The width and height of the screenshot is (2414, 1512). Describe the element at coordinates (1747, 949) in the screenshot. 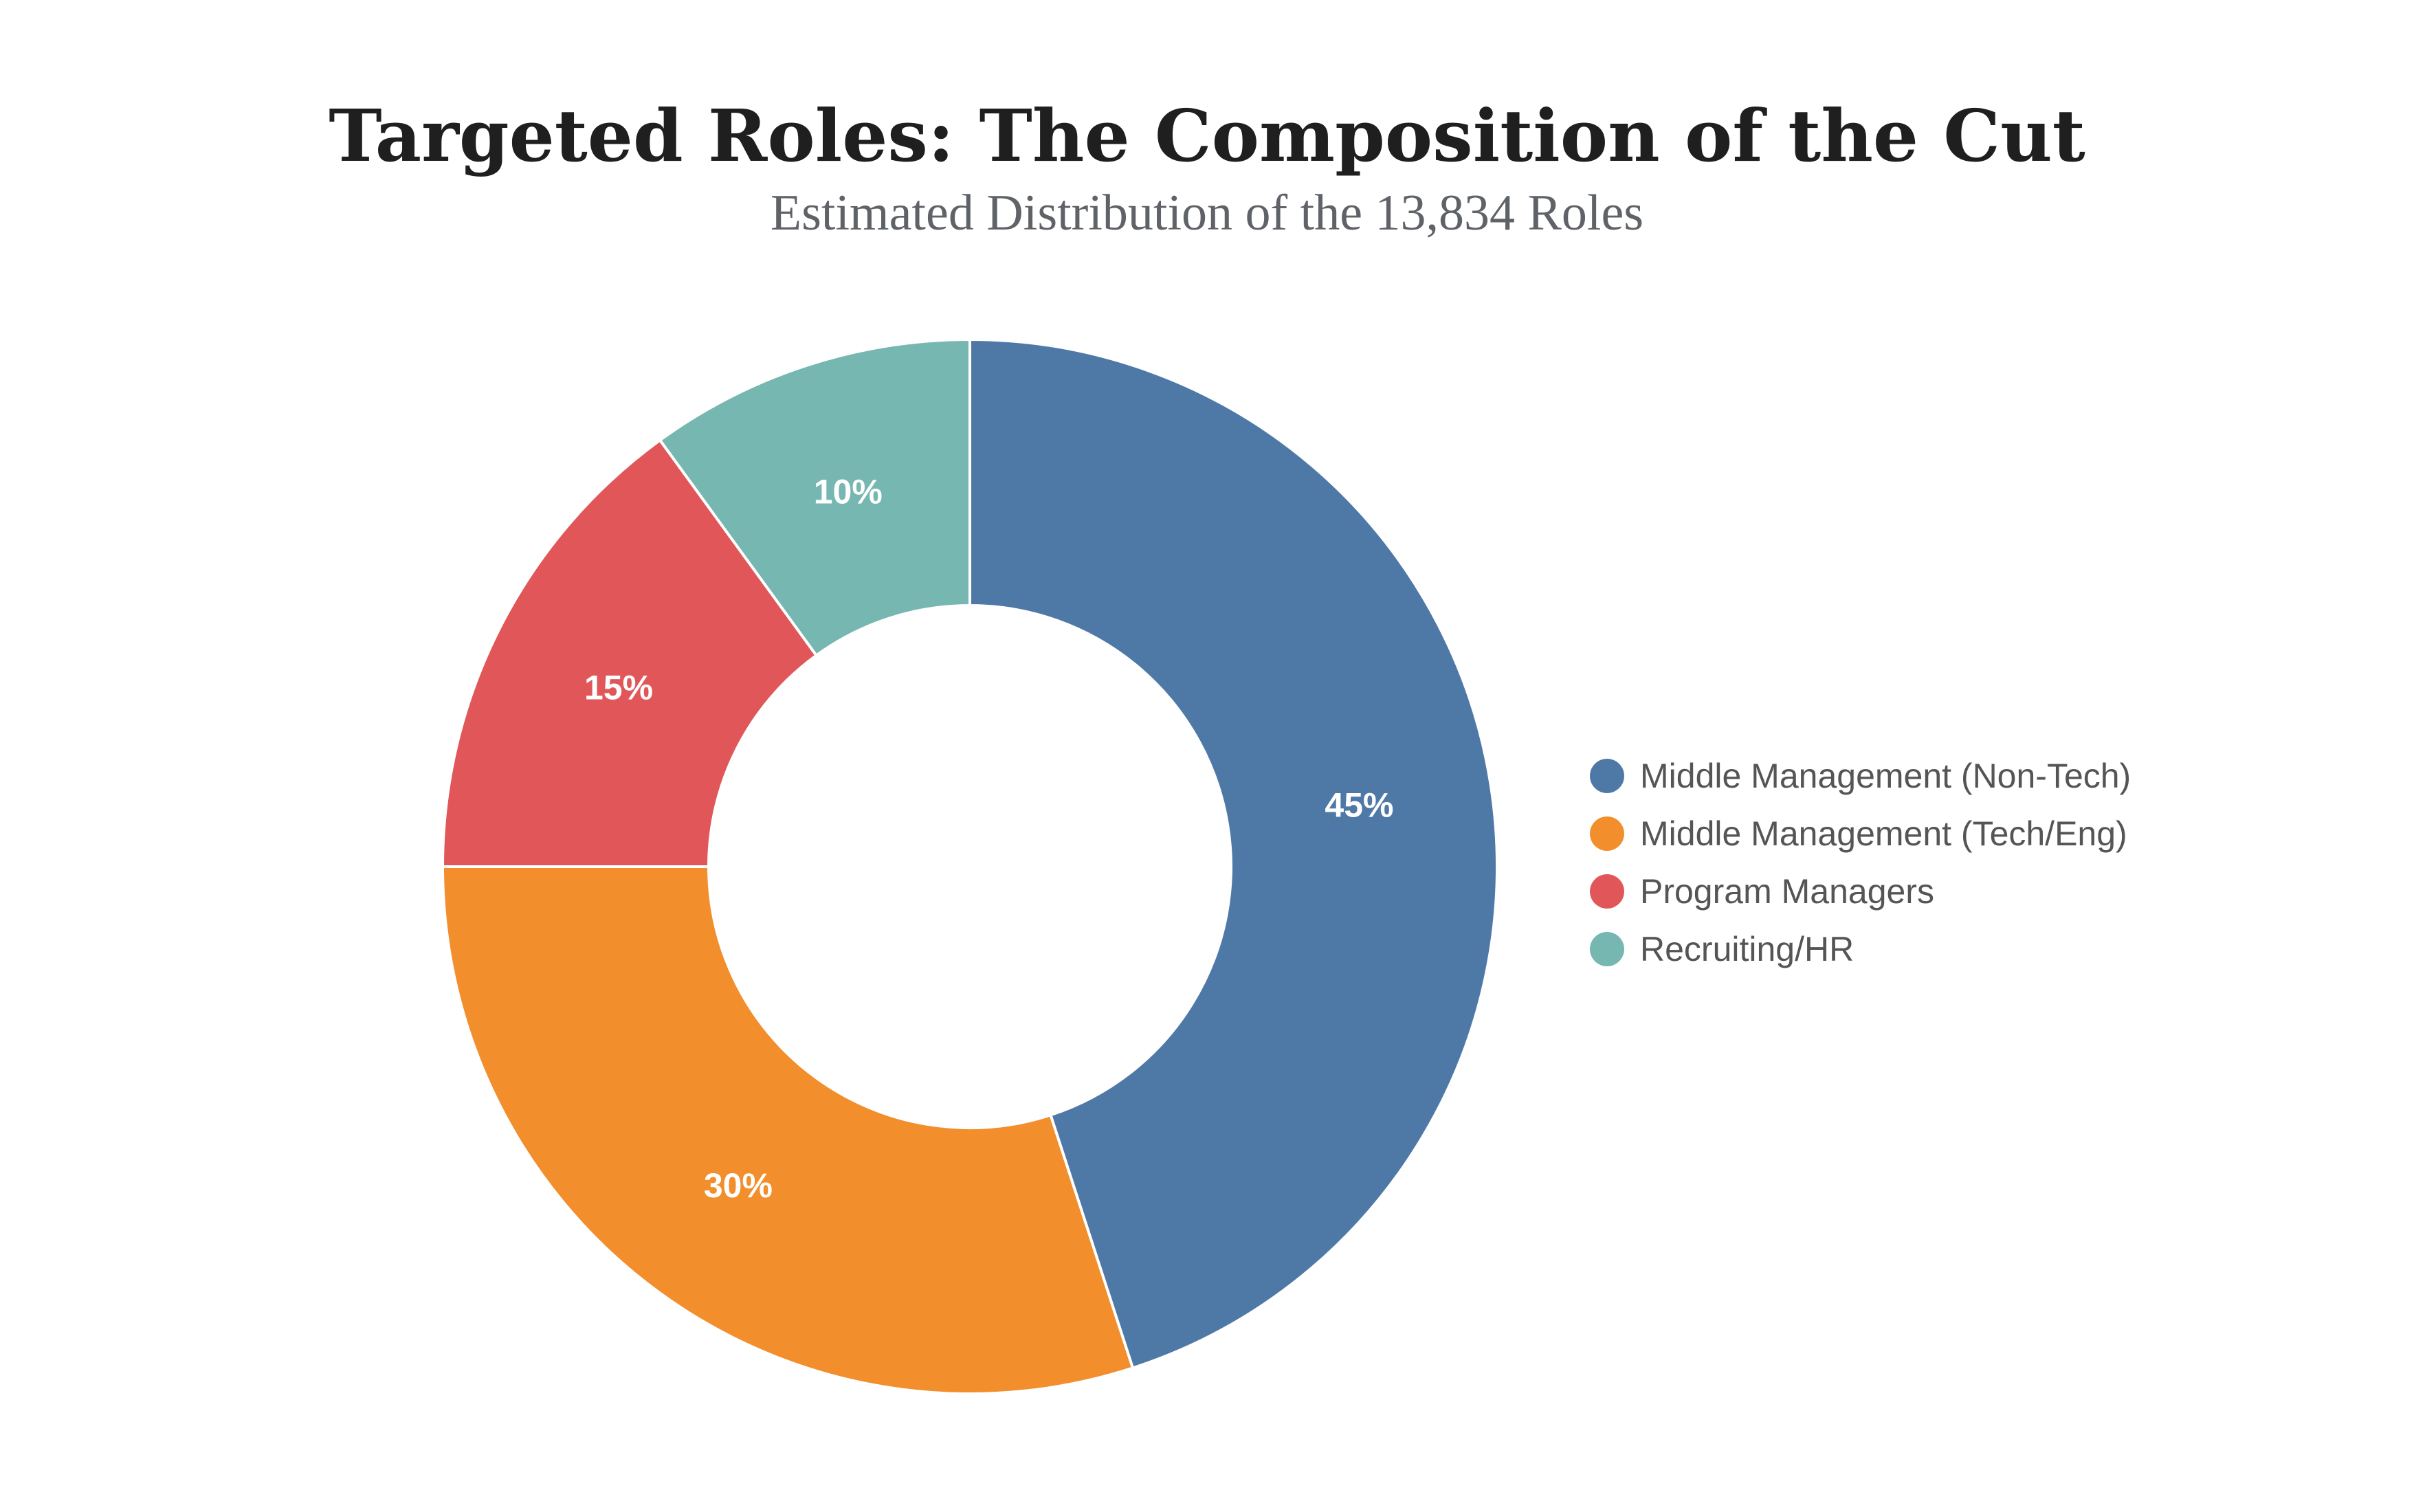

I see `legend-label: Recruiting/HR` at that location.